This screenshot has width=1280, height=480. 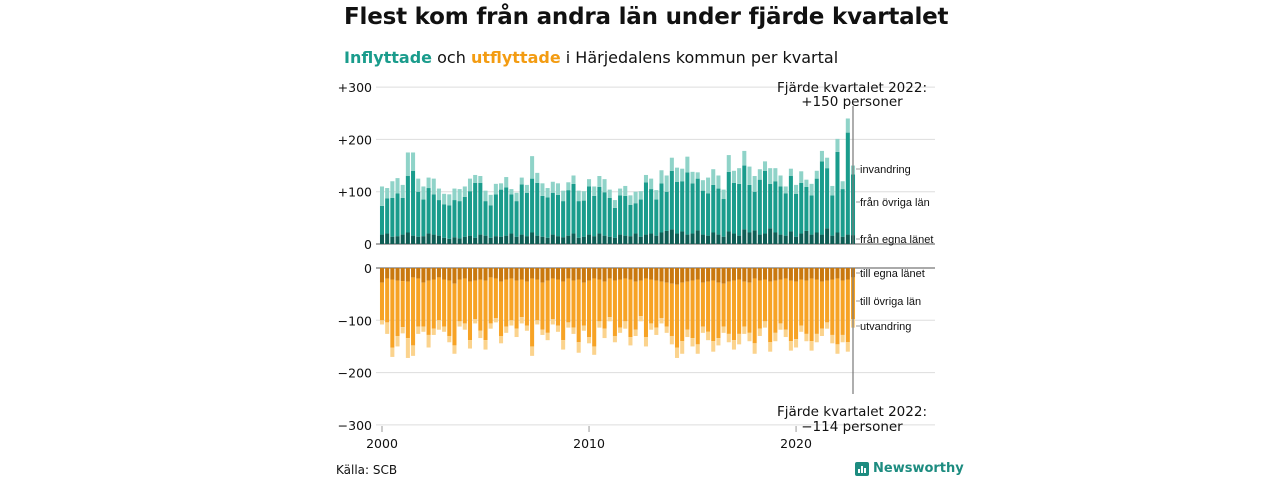 What do you see at coordinates (355, 139) in the screenshot?
I see `y-tick-label-top: +200` at bounding box center [355, 139].